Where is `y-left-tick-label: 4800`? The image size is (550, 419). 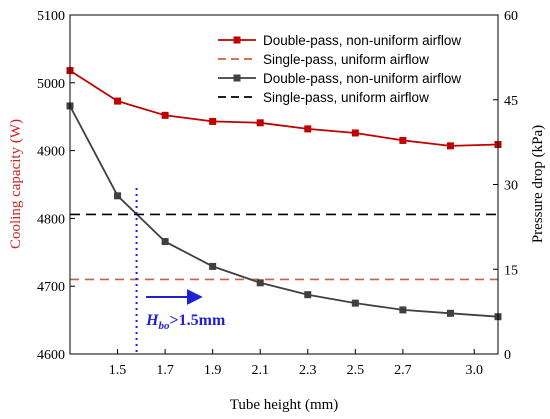
y-left-tick-label: 4800 is located at coordinates (51, 219).